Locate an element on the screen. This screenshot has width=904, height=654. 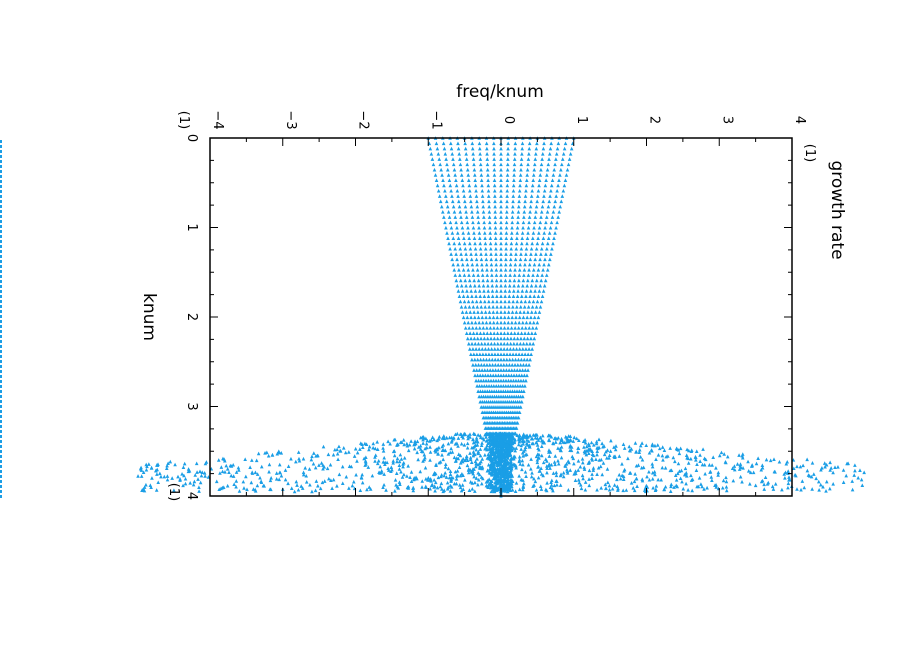
right-axis-title: growth rate is located at coordinates (837, 209).